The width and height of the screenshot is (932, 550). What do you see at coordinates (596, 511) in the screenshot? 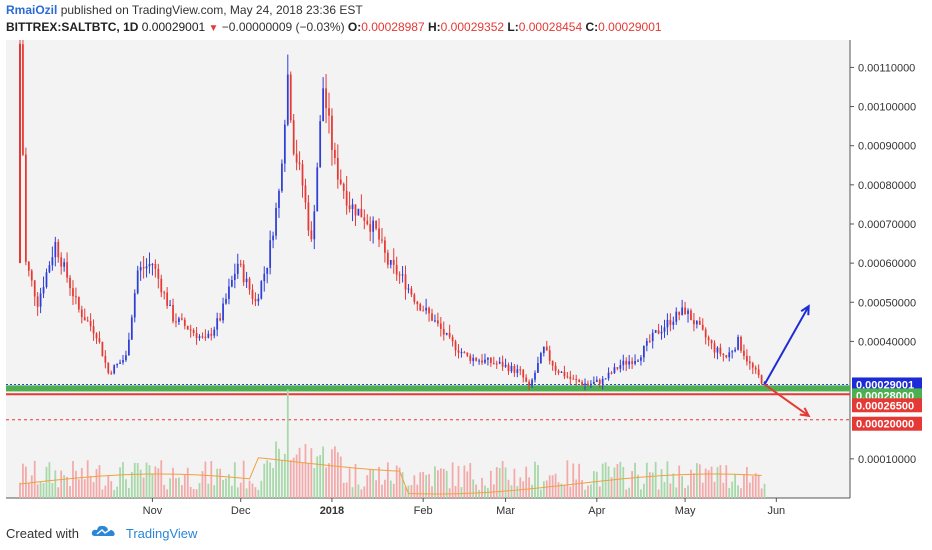
I see `x-tick-label: Apr` at bounding box center [596, 511].